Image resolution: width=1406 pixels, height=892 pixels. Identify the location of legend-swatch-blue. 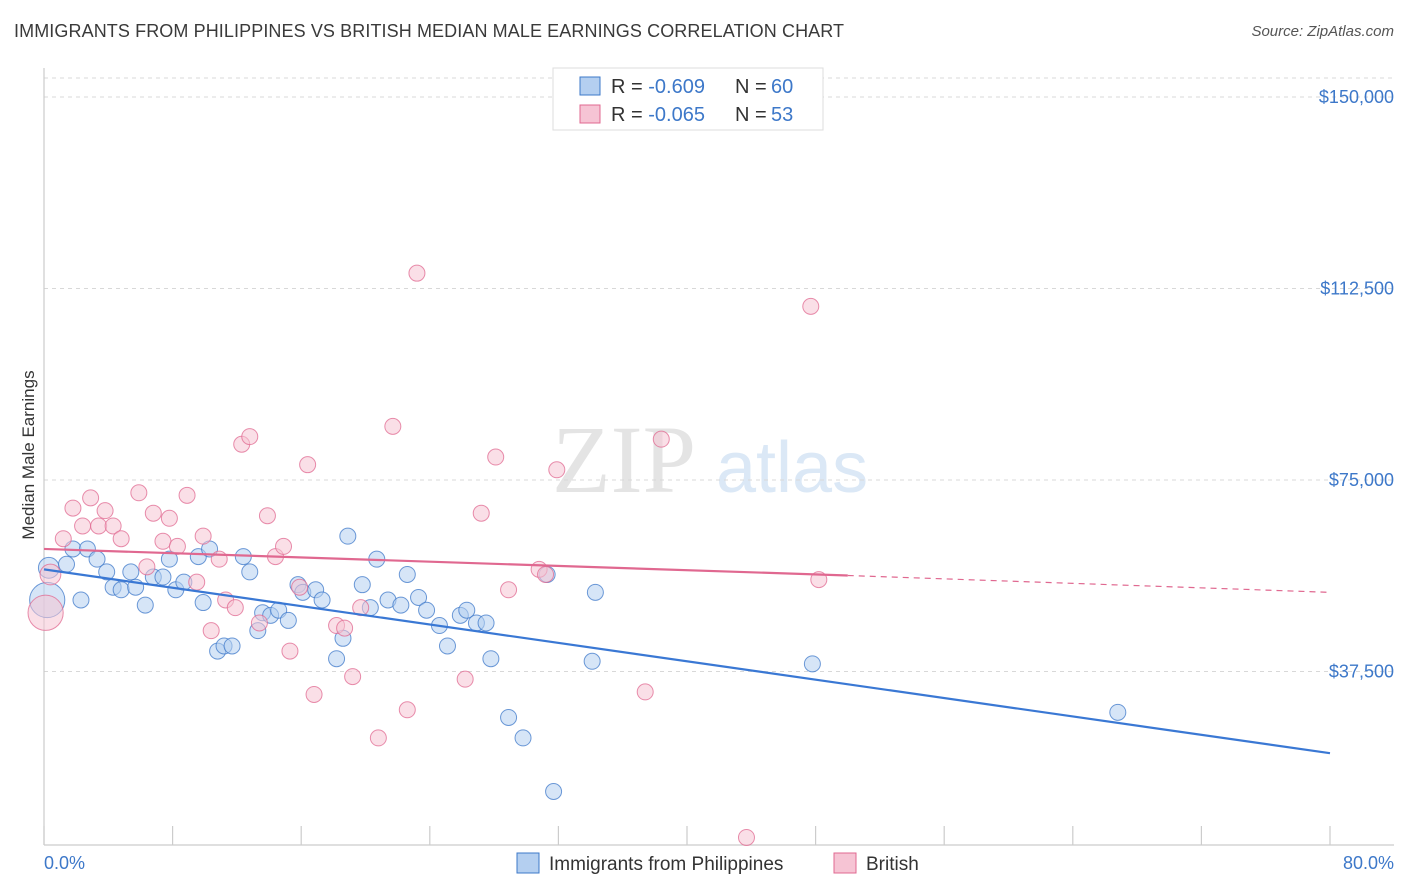
(590, 86).